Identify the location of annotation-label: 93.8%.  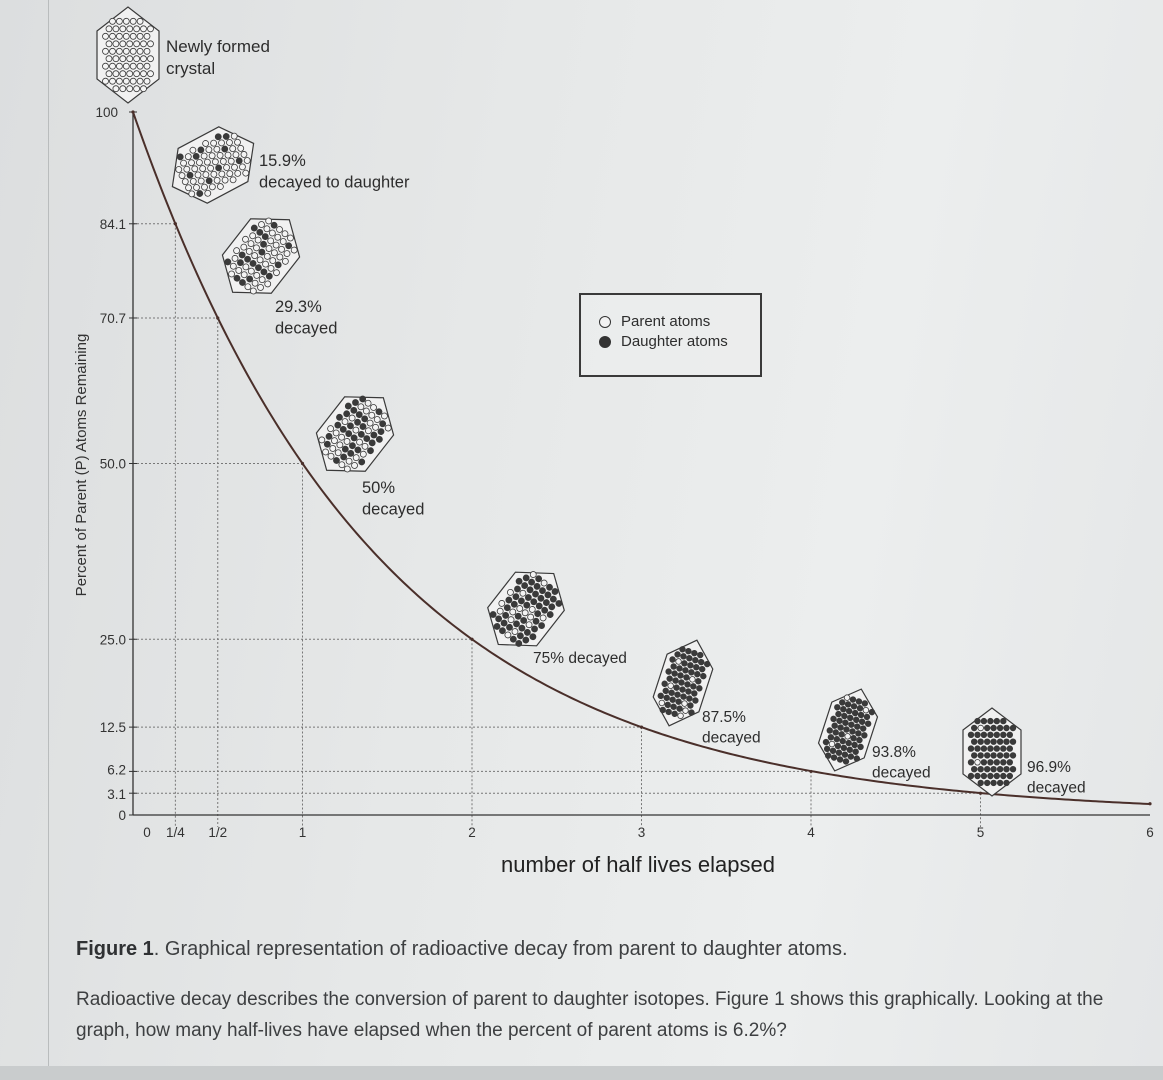
(894, 752).